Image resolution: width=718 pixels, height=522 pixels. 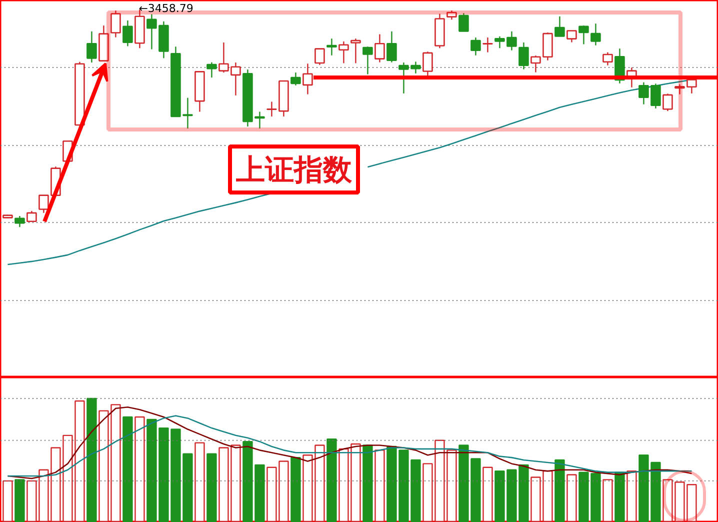 I want to click on annotation: ←3458.79, so click(x=166, y=8).